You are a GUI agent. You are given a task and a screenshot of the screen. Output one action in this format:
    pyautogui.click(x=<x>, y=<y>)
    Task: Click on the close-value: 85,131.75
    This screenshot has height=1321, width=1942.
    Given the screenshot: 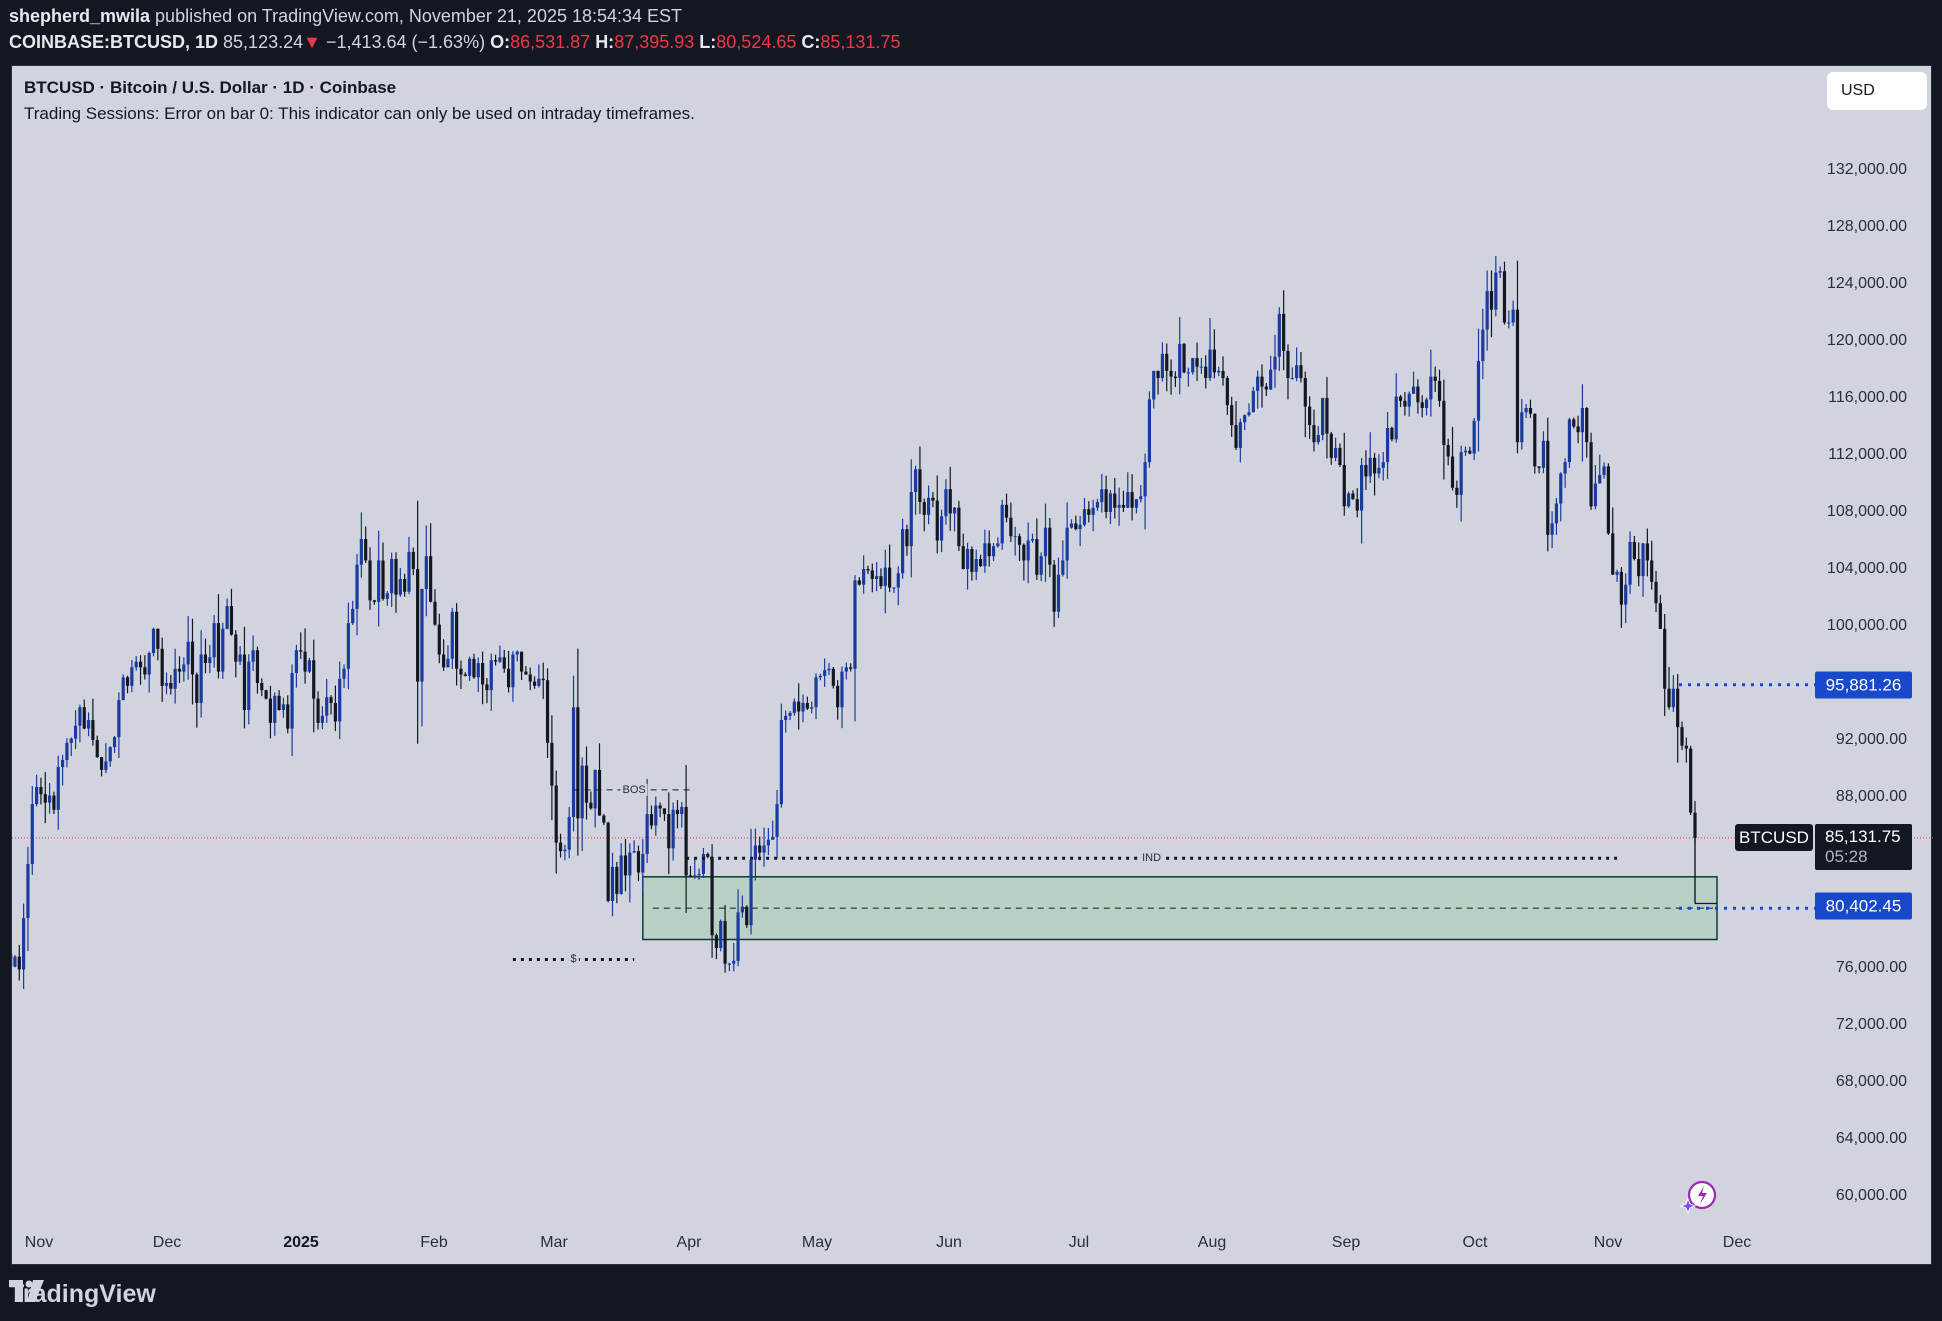 What is the action you would take?
    pyautogui.click(x=860, y=42)
    